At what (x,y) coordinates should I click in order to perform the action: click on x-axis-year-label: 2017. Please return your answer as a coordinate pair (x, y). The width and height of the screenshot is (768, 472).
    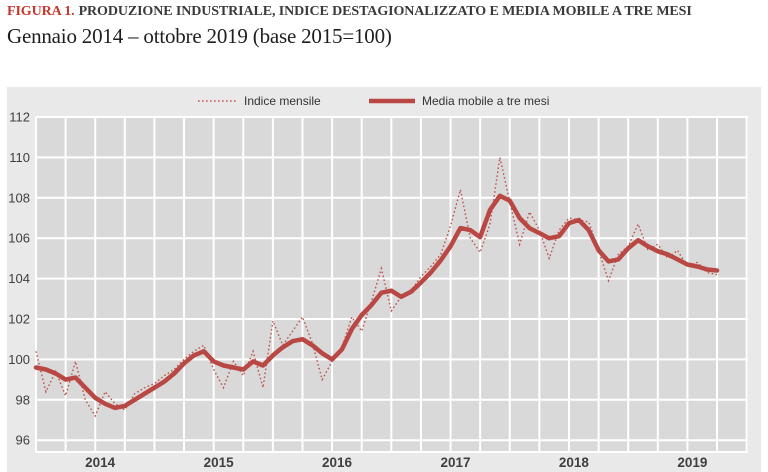
    Looking at the image, I should click on (455, 462).